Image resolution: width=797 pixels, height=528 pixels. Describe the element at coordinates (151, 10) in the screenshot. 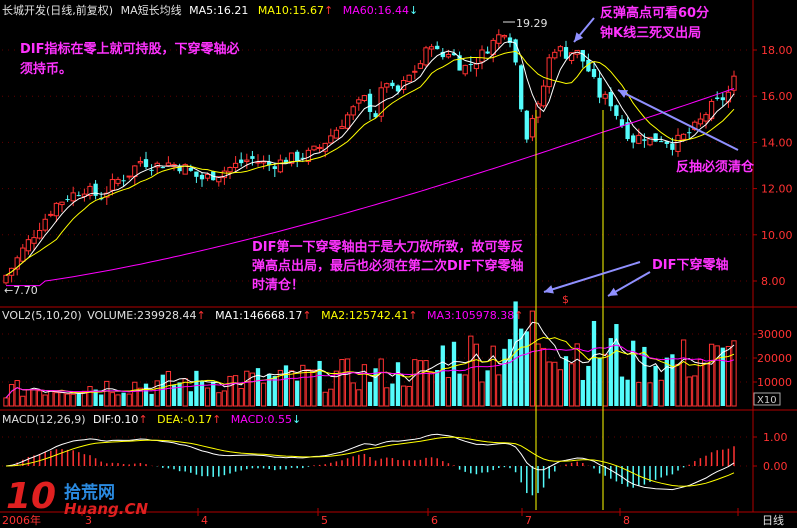

I see `ma-label: MA短长均线` at that location.